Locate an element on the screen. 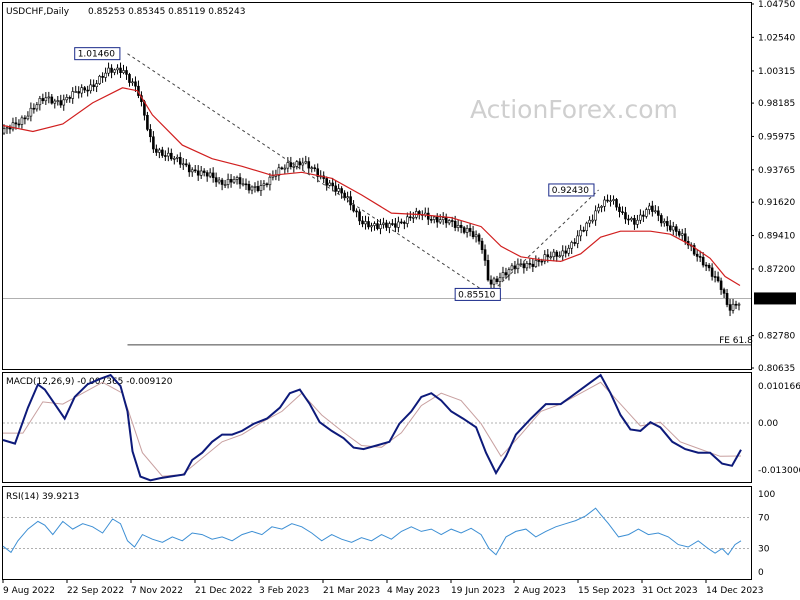 The image size is (800, 600). swing-high-label-box is located at coordinates (97, 54).